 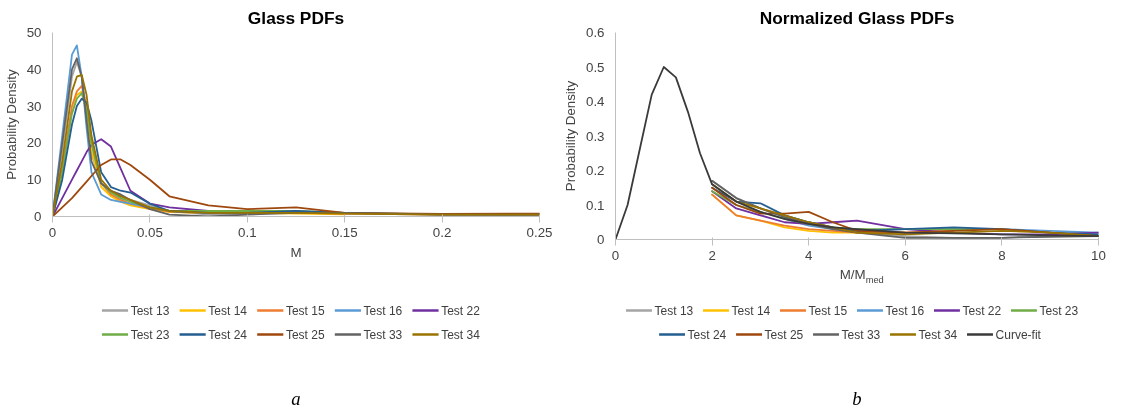 What do you see at coordinates (595, 136) in the screenshot?
I see `y-tick-label: 0.3` at bounding box center [595, 136].